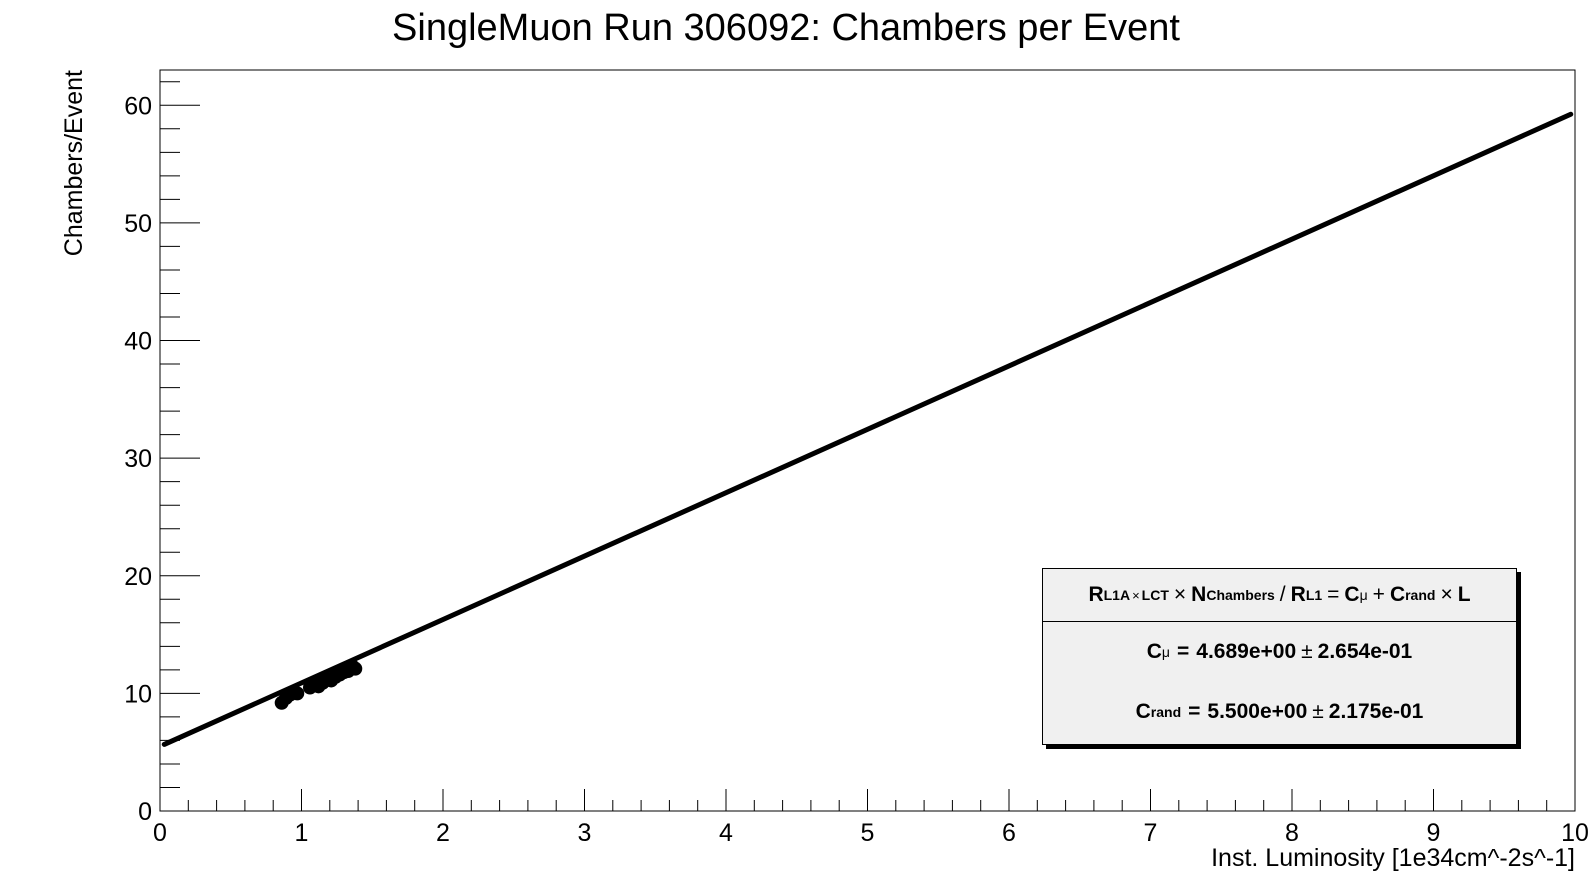  Describe the element at coordinates (1155, 595) in the screenshot. I see `formula-lct-sub: LCT` at that location.